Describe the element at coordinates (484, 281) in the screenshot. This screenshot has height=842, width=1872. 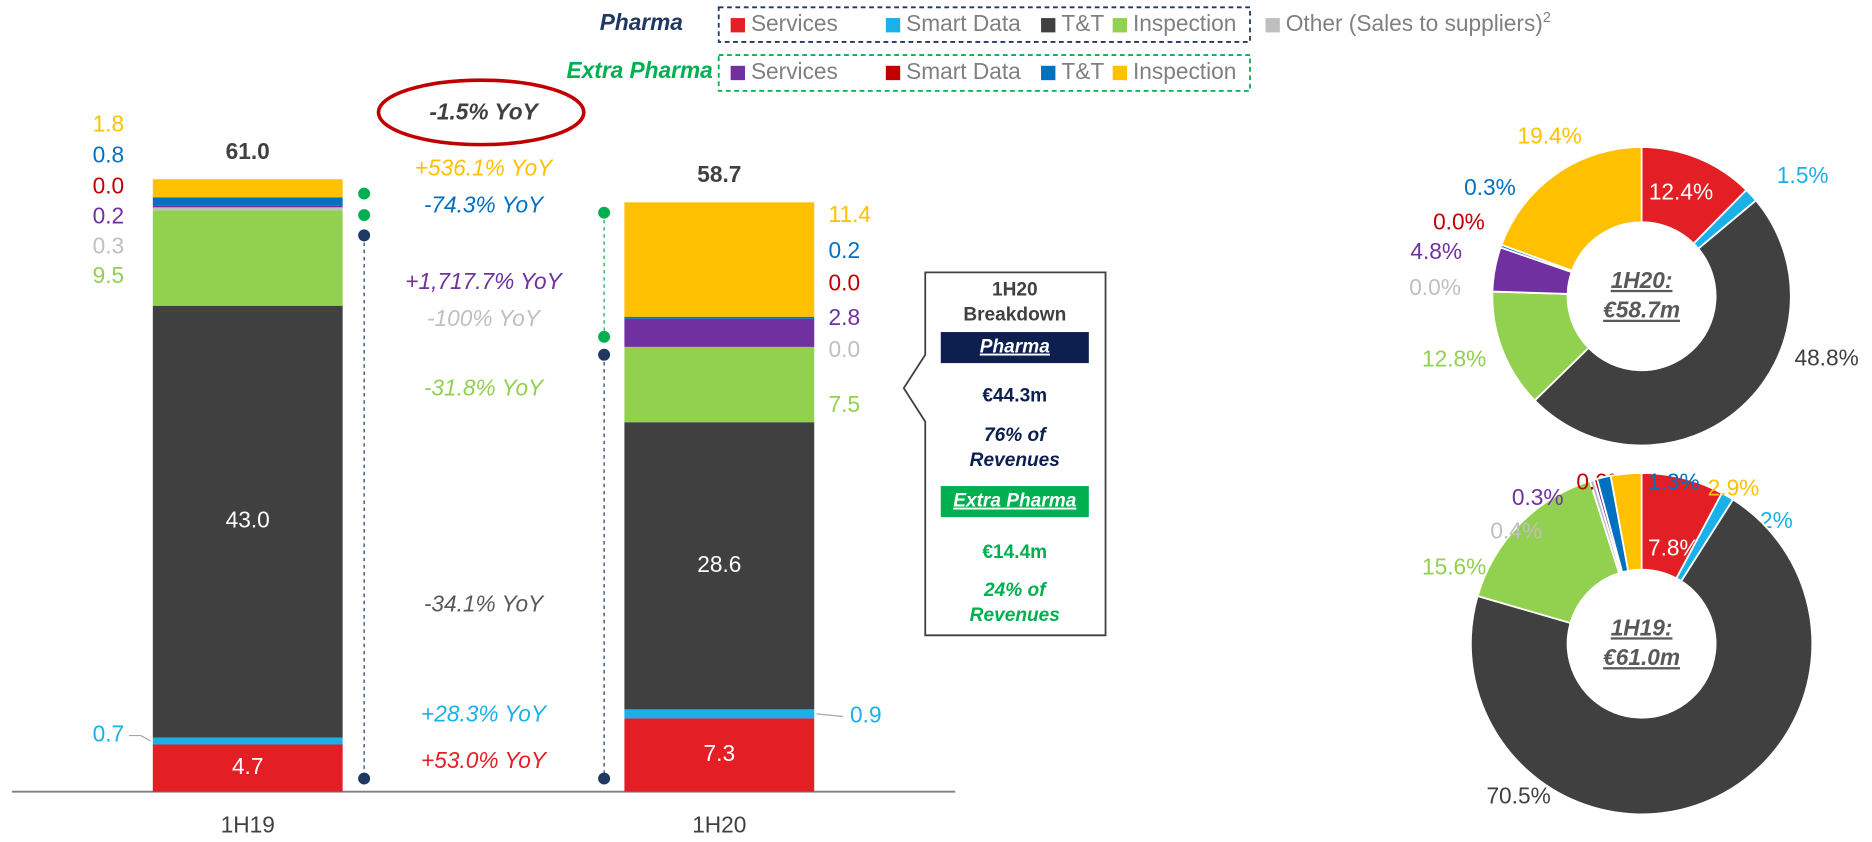
I see `yoy-label: +1,717.7% YoY` at that location.